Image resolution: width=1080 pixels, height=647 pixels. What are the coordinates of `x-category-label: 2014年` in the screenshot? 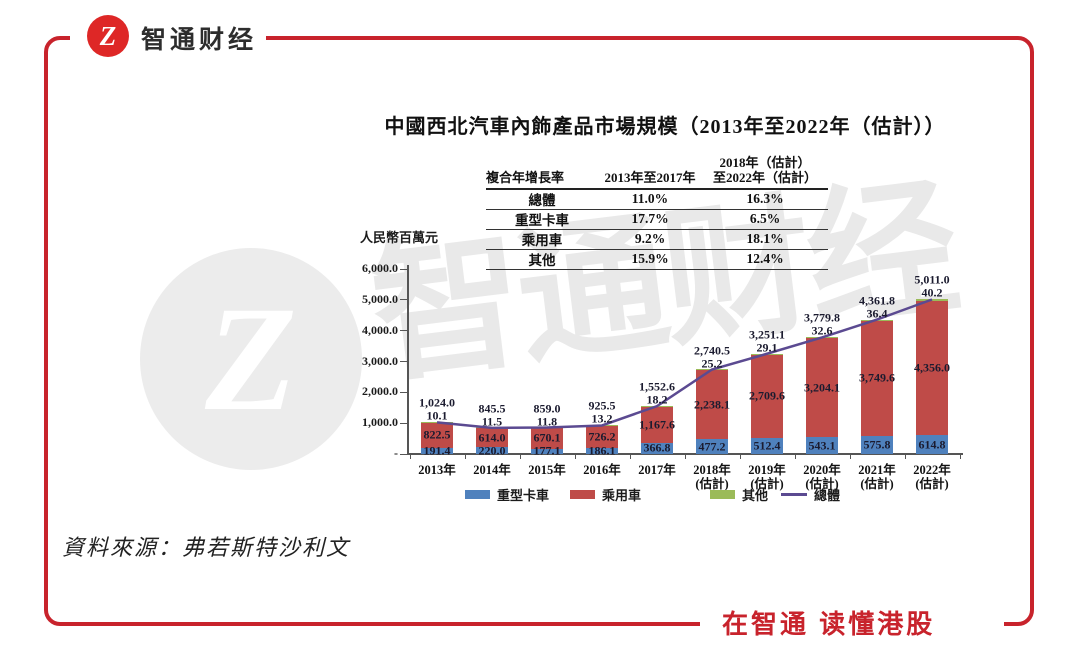 It's located at (492, 470).